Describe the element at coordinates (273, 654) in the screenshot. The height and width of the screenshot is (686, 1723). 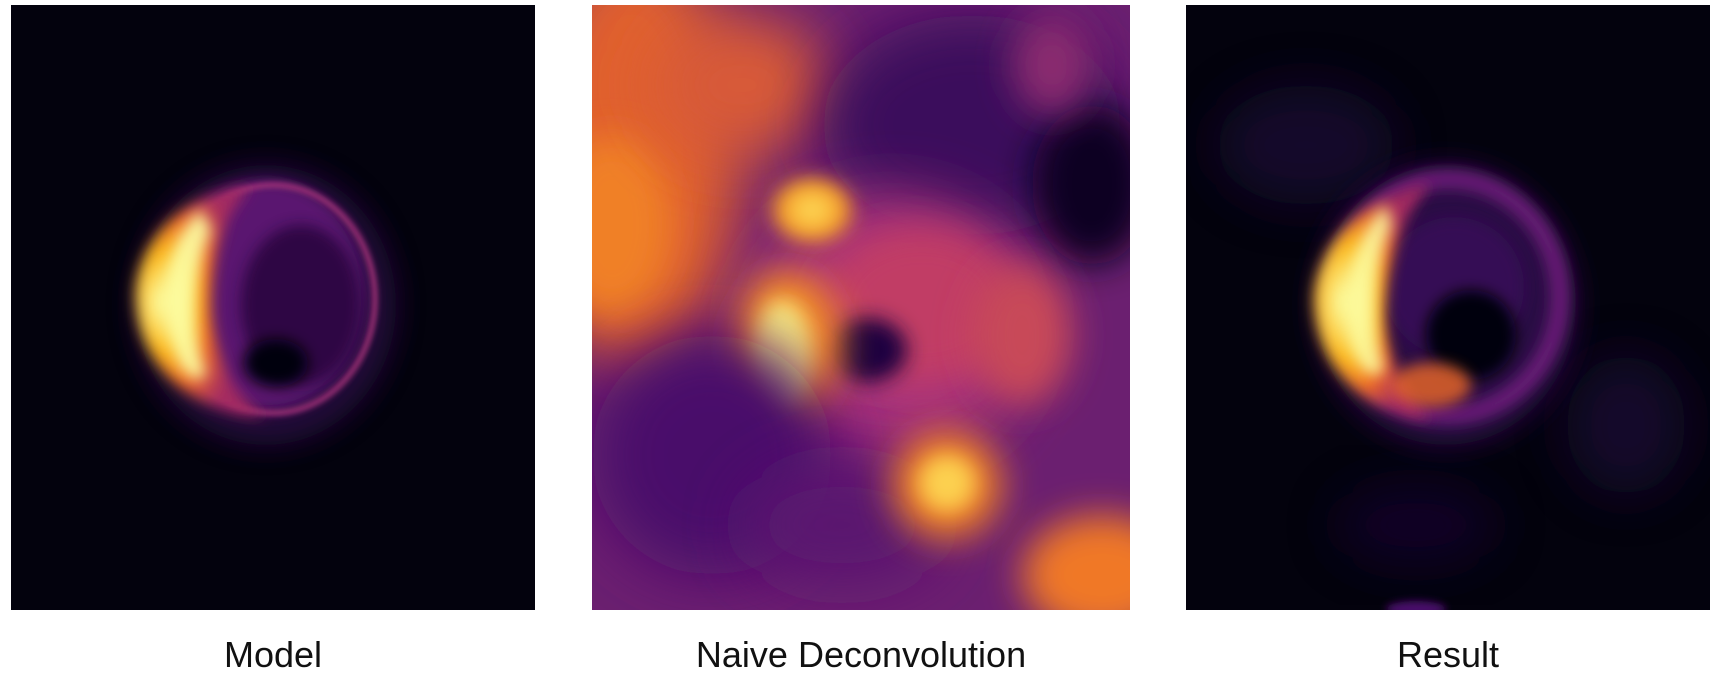
I see `model-caption: Model` at that location.